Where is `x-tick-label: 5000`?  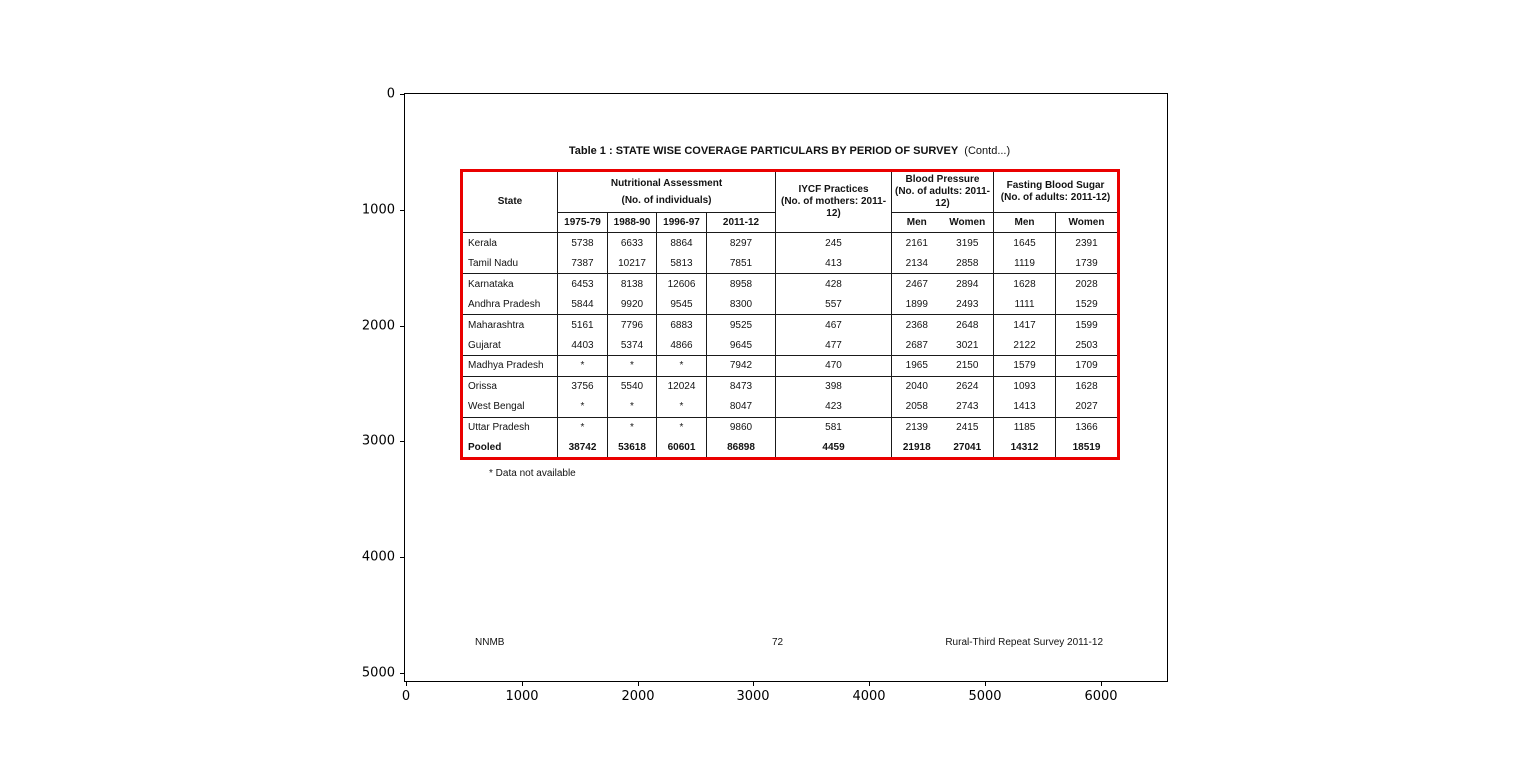
x-tick-label: 5000 is located at coordinates (985, 696).